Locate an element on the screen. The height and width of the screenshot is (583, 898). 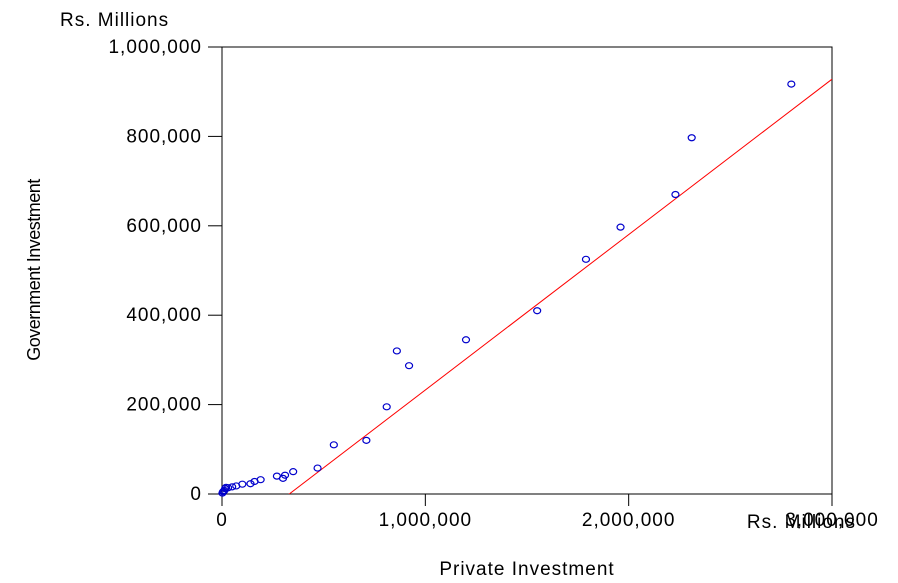
y-tick-label: 800,000 is located at coordinates (164, 136).